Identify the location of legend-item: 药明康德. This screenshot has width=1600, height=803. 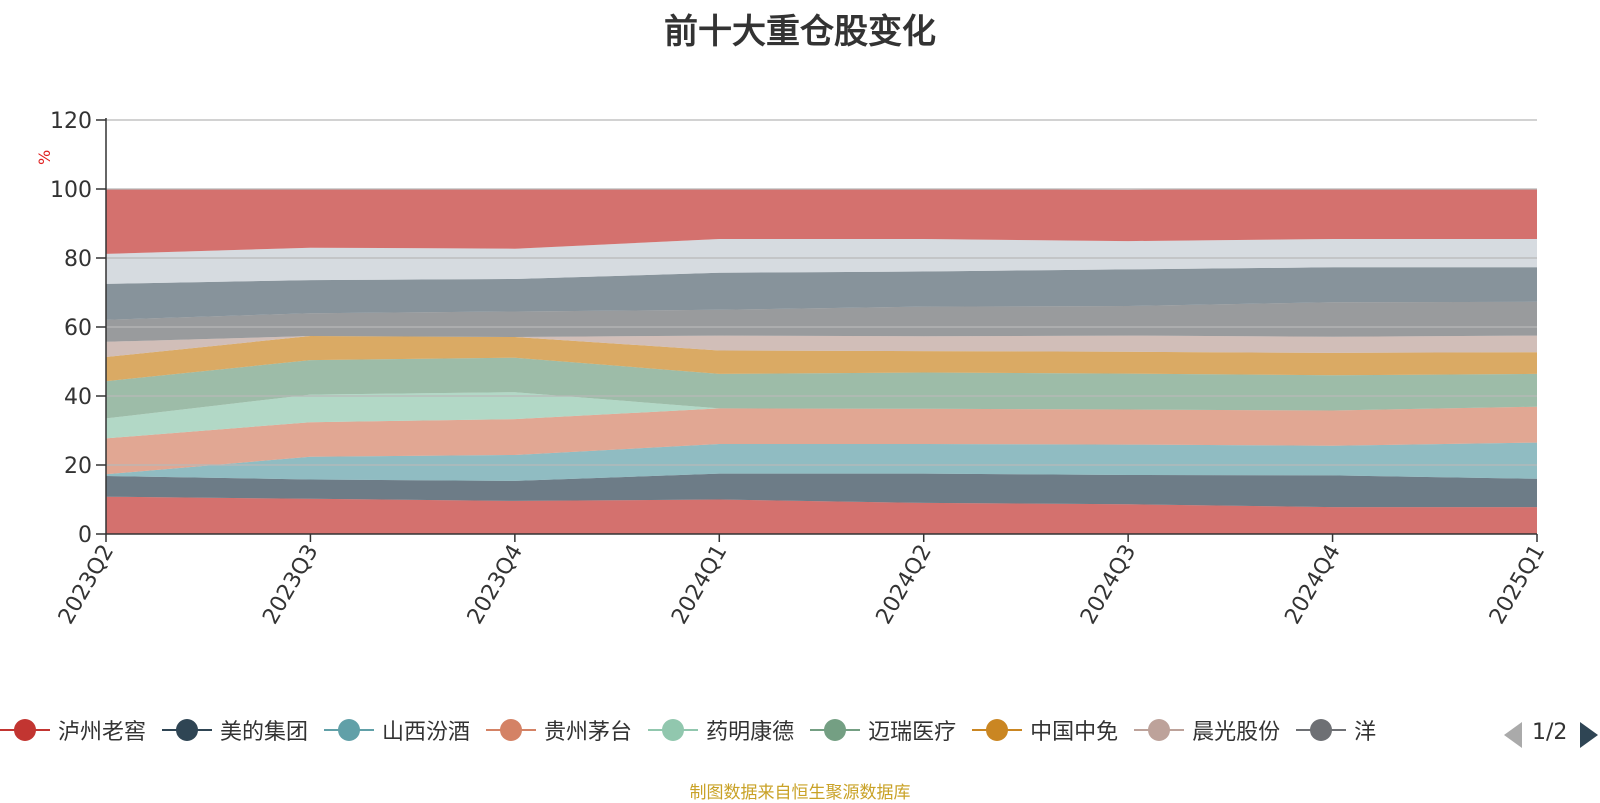
(721, 730).